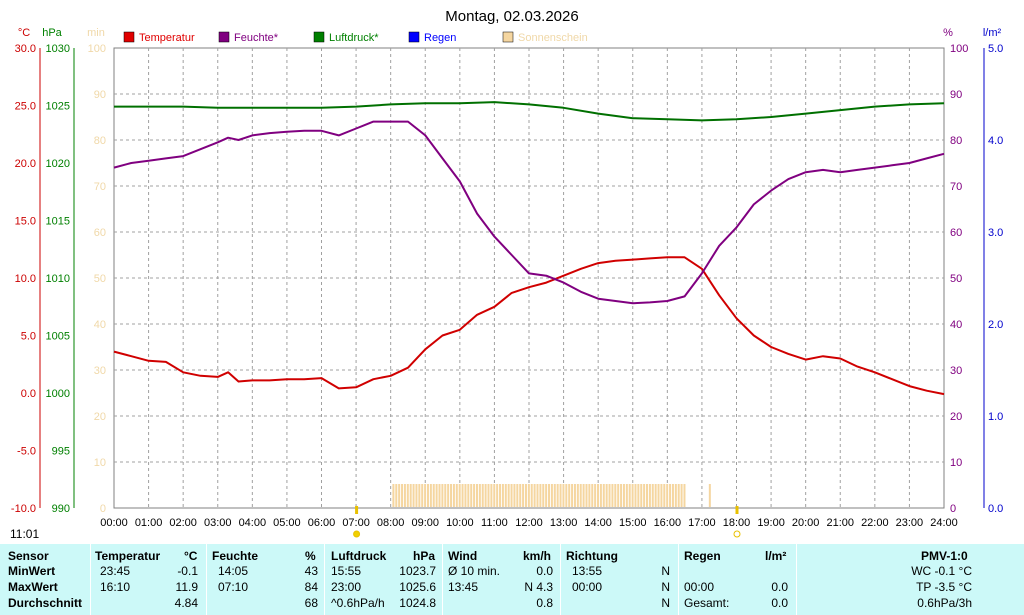 This screenshot has height=615, width=1024. Describe the element at coordinates (45, 603) in the screenshot. I see `cell-label: Durchschnitt` at that location.